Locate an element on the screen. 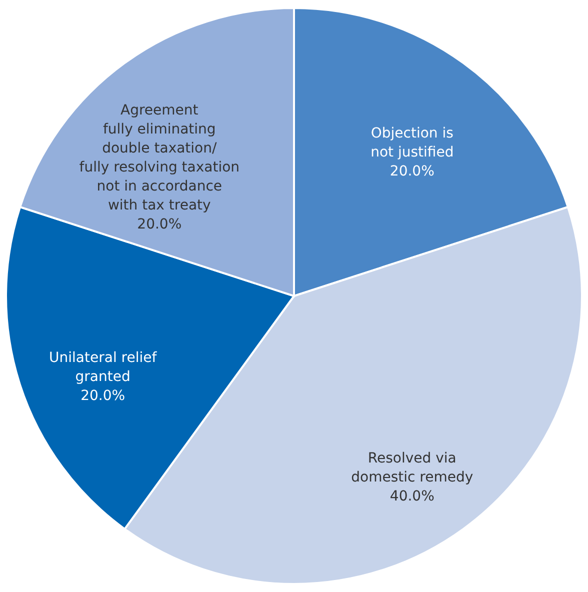 Image resolution: width=588 pixels, height=592 pixels. data-label: 40.0% is located at coordinates (412, 496).